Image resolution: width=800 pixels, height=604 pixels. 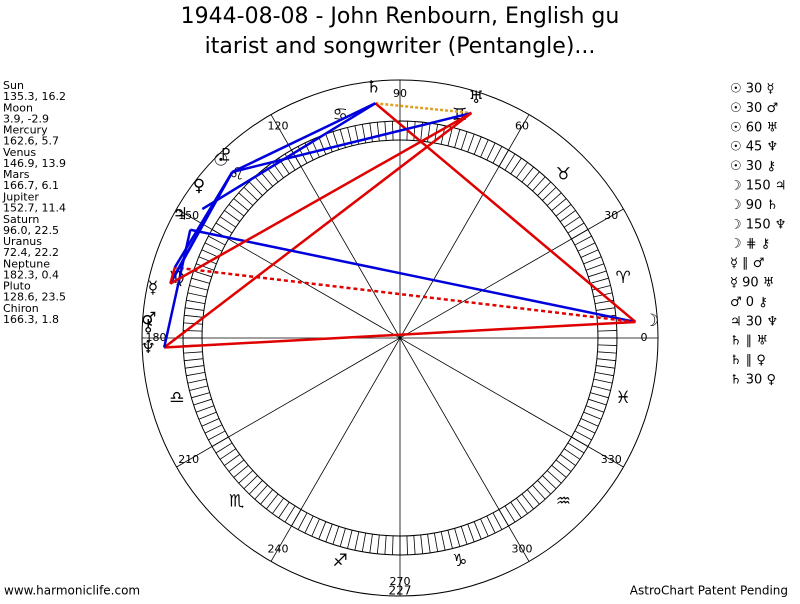 What do you see at coordinates (188, 215) in the screenshot?
I see `degree-label: 150` at bounding box center [188, 215].